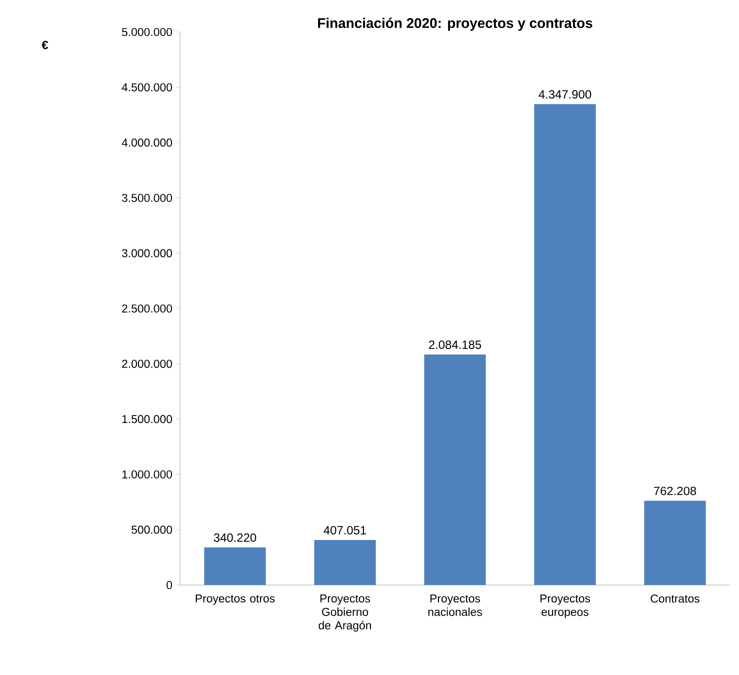 This screenshot has height=675, width=739. What do you see at coordinates (152, 530) in the screenshot?
I see `y-tick-label: 500.000` at bounding box center [152, 530].